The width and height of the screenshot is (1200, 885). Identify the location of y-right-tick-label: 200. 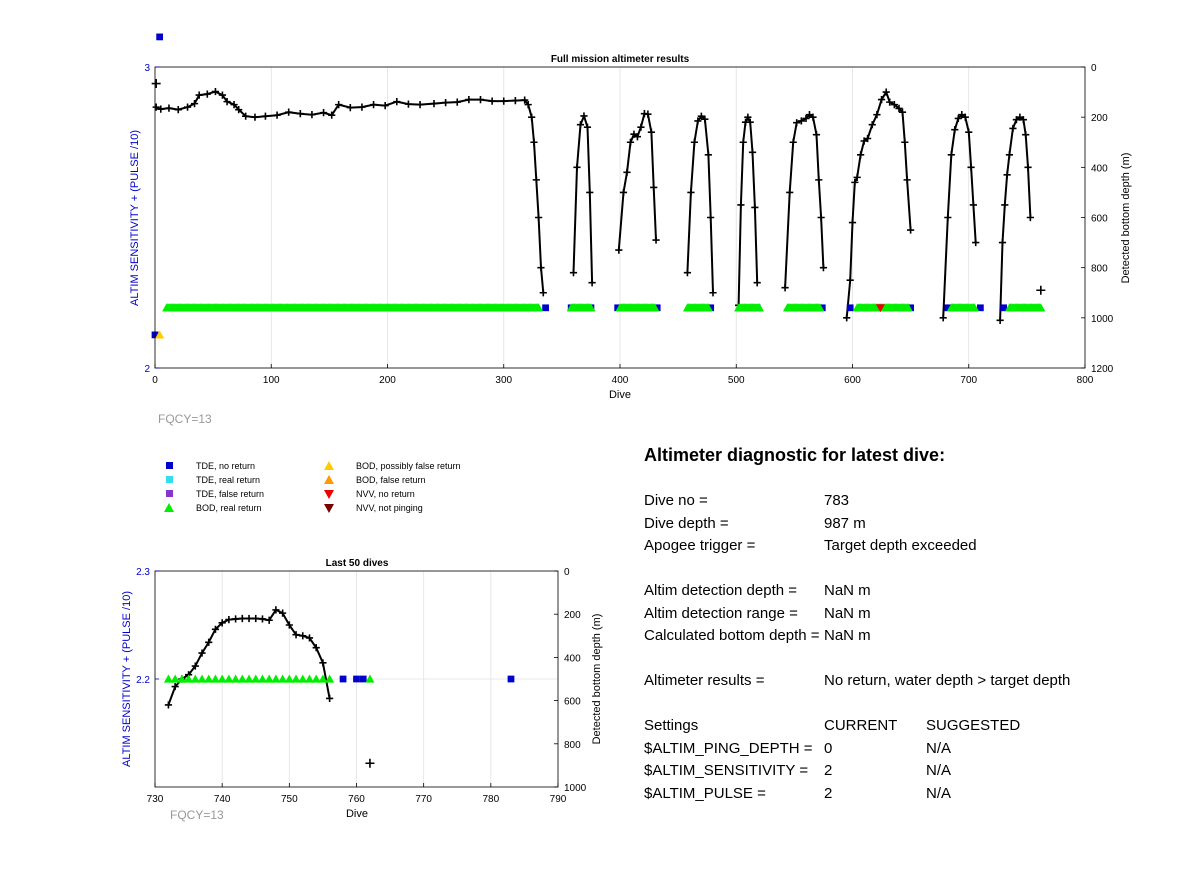
(572, 615).